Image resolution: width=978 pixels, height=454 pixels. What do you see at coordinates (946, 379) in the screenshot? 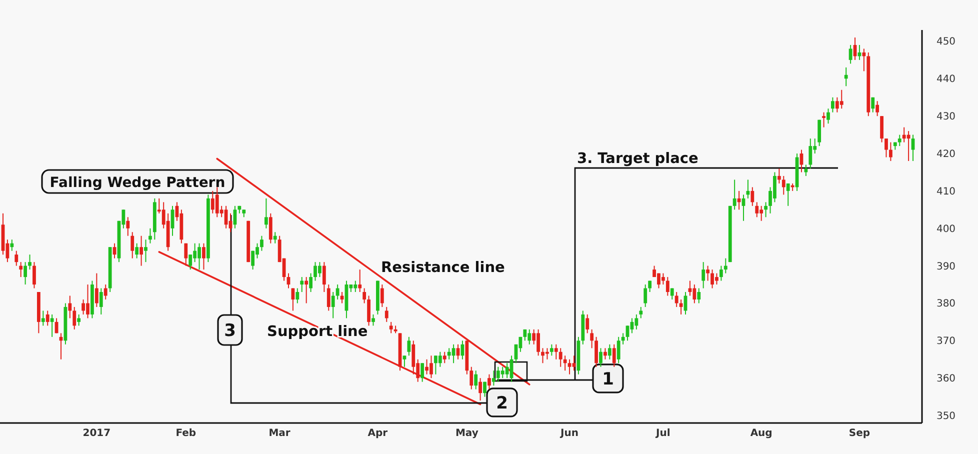
I see `y-tick-label: 360` at bounding box center [946, 379].